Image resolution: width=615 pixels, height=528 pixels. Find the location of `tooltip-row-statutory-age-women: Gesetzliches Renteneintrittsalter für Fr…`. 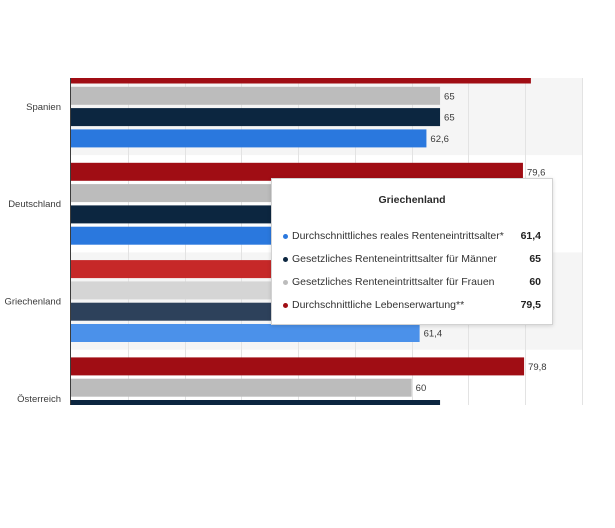

tooltip-row-statutory-age-women: Gesetzliches Renteneintrittsalter für Fr… is located at coordinates (412, 282).